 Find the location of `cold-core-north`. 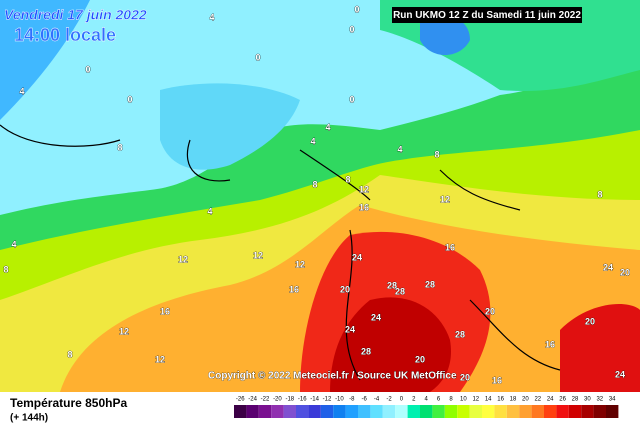

cold-core-north is located at coordinates (445, 35).